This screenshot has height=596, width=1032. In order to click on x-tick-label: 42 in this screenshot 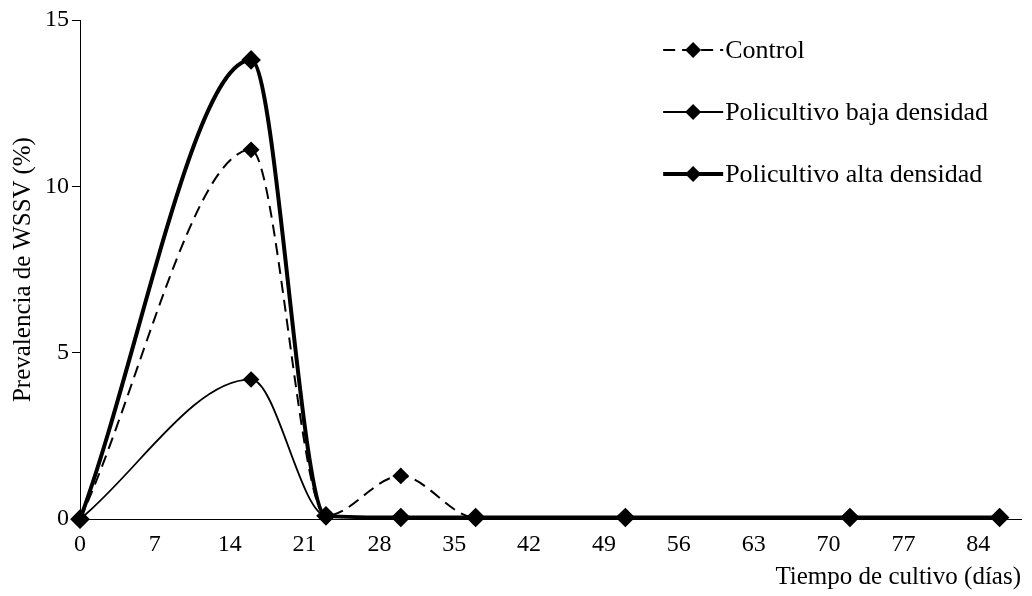, I will do `click(529, 542)`.